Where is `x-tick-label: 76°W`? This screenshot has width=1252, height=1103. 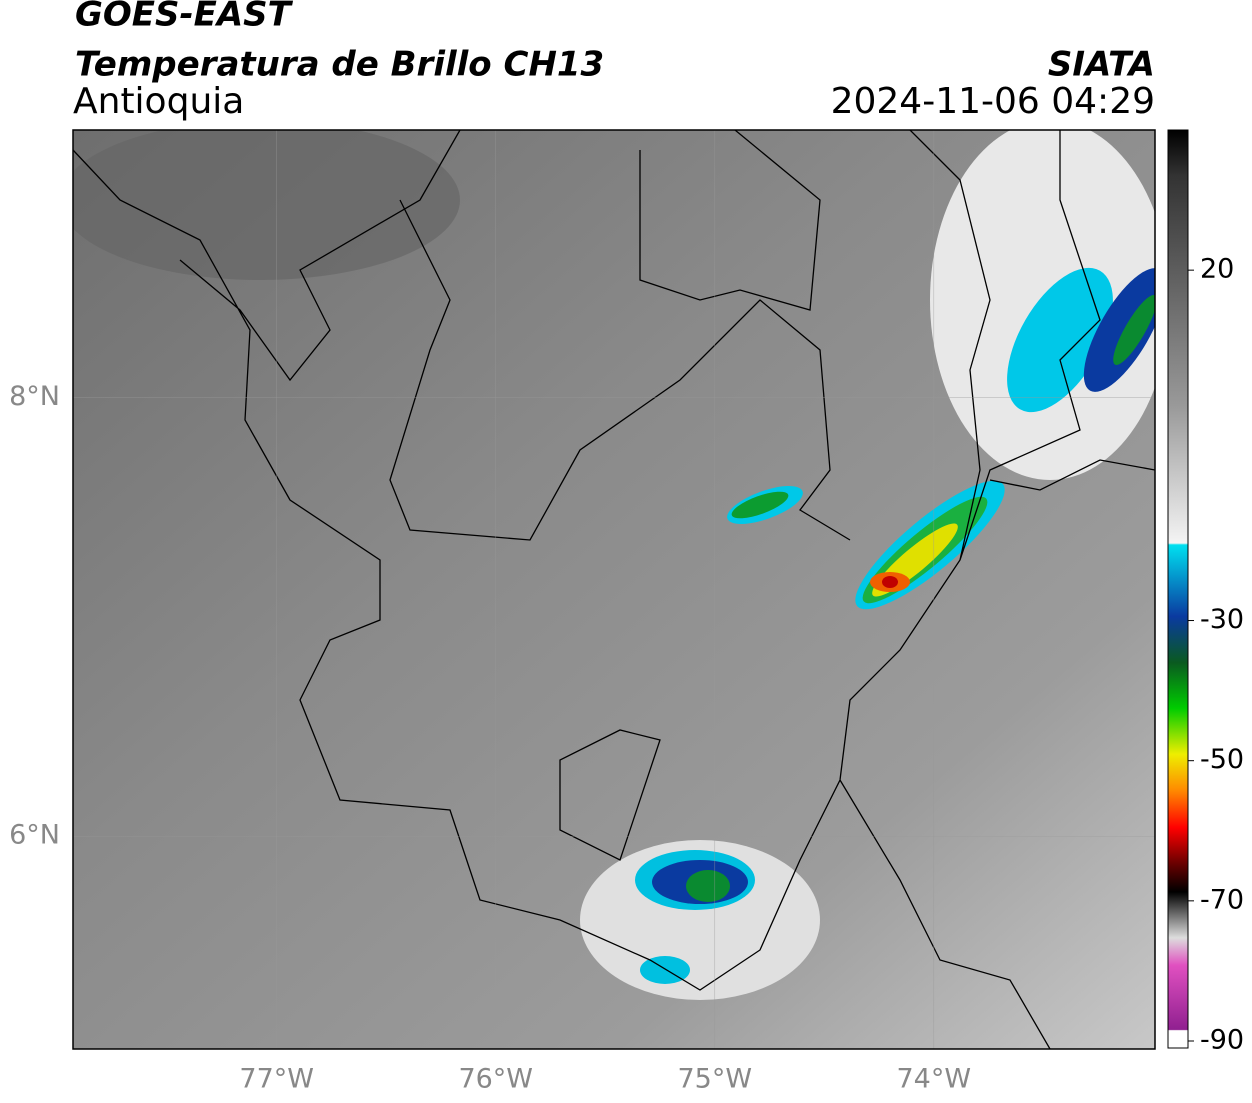 x-tick-label: 76°W is located at coordinates (495, 1079).